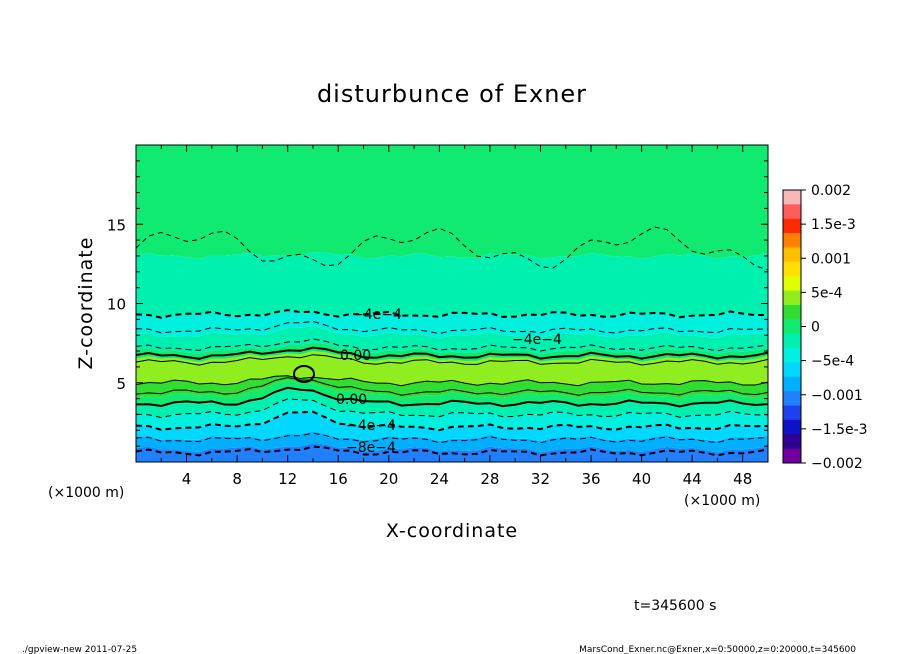  What do you see at coordinates (371, 448) in the screenshot?
I see `contour-label-neg8e4: −8e−4` at bounding box center [371, 448].